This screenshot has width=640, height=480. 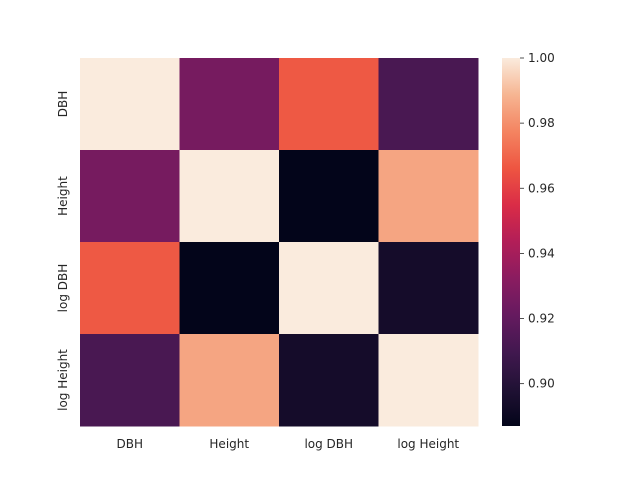 I want to click on y-tick-label: DBH, so click(x=63, y=104).